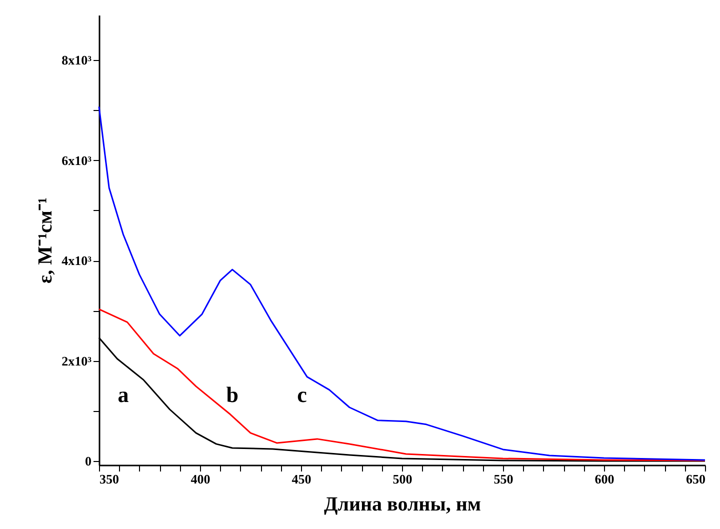 The image size is (720, 529). I want to click on x-tick-label: 450, so click(302, 479).